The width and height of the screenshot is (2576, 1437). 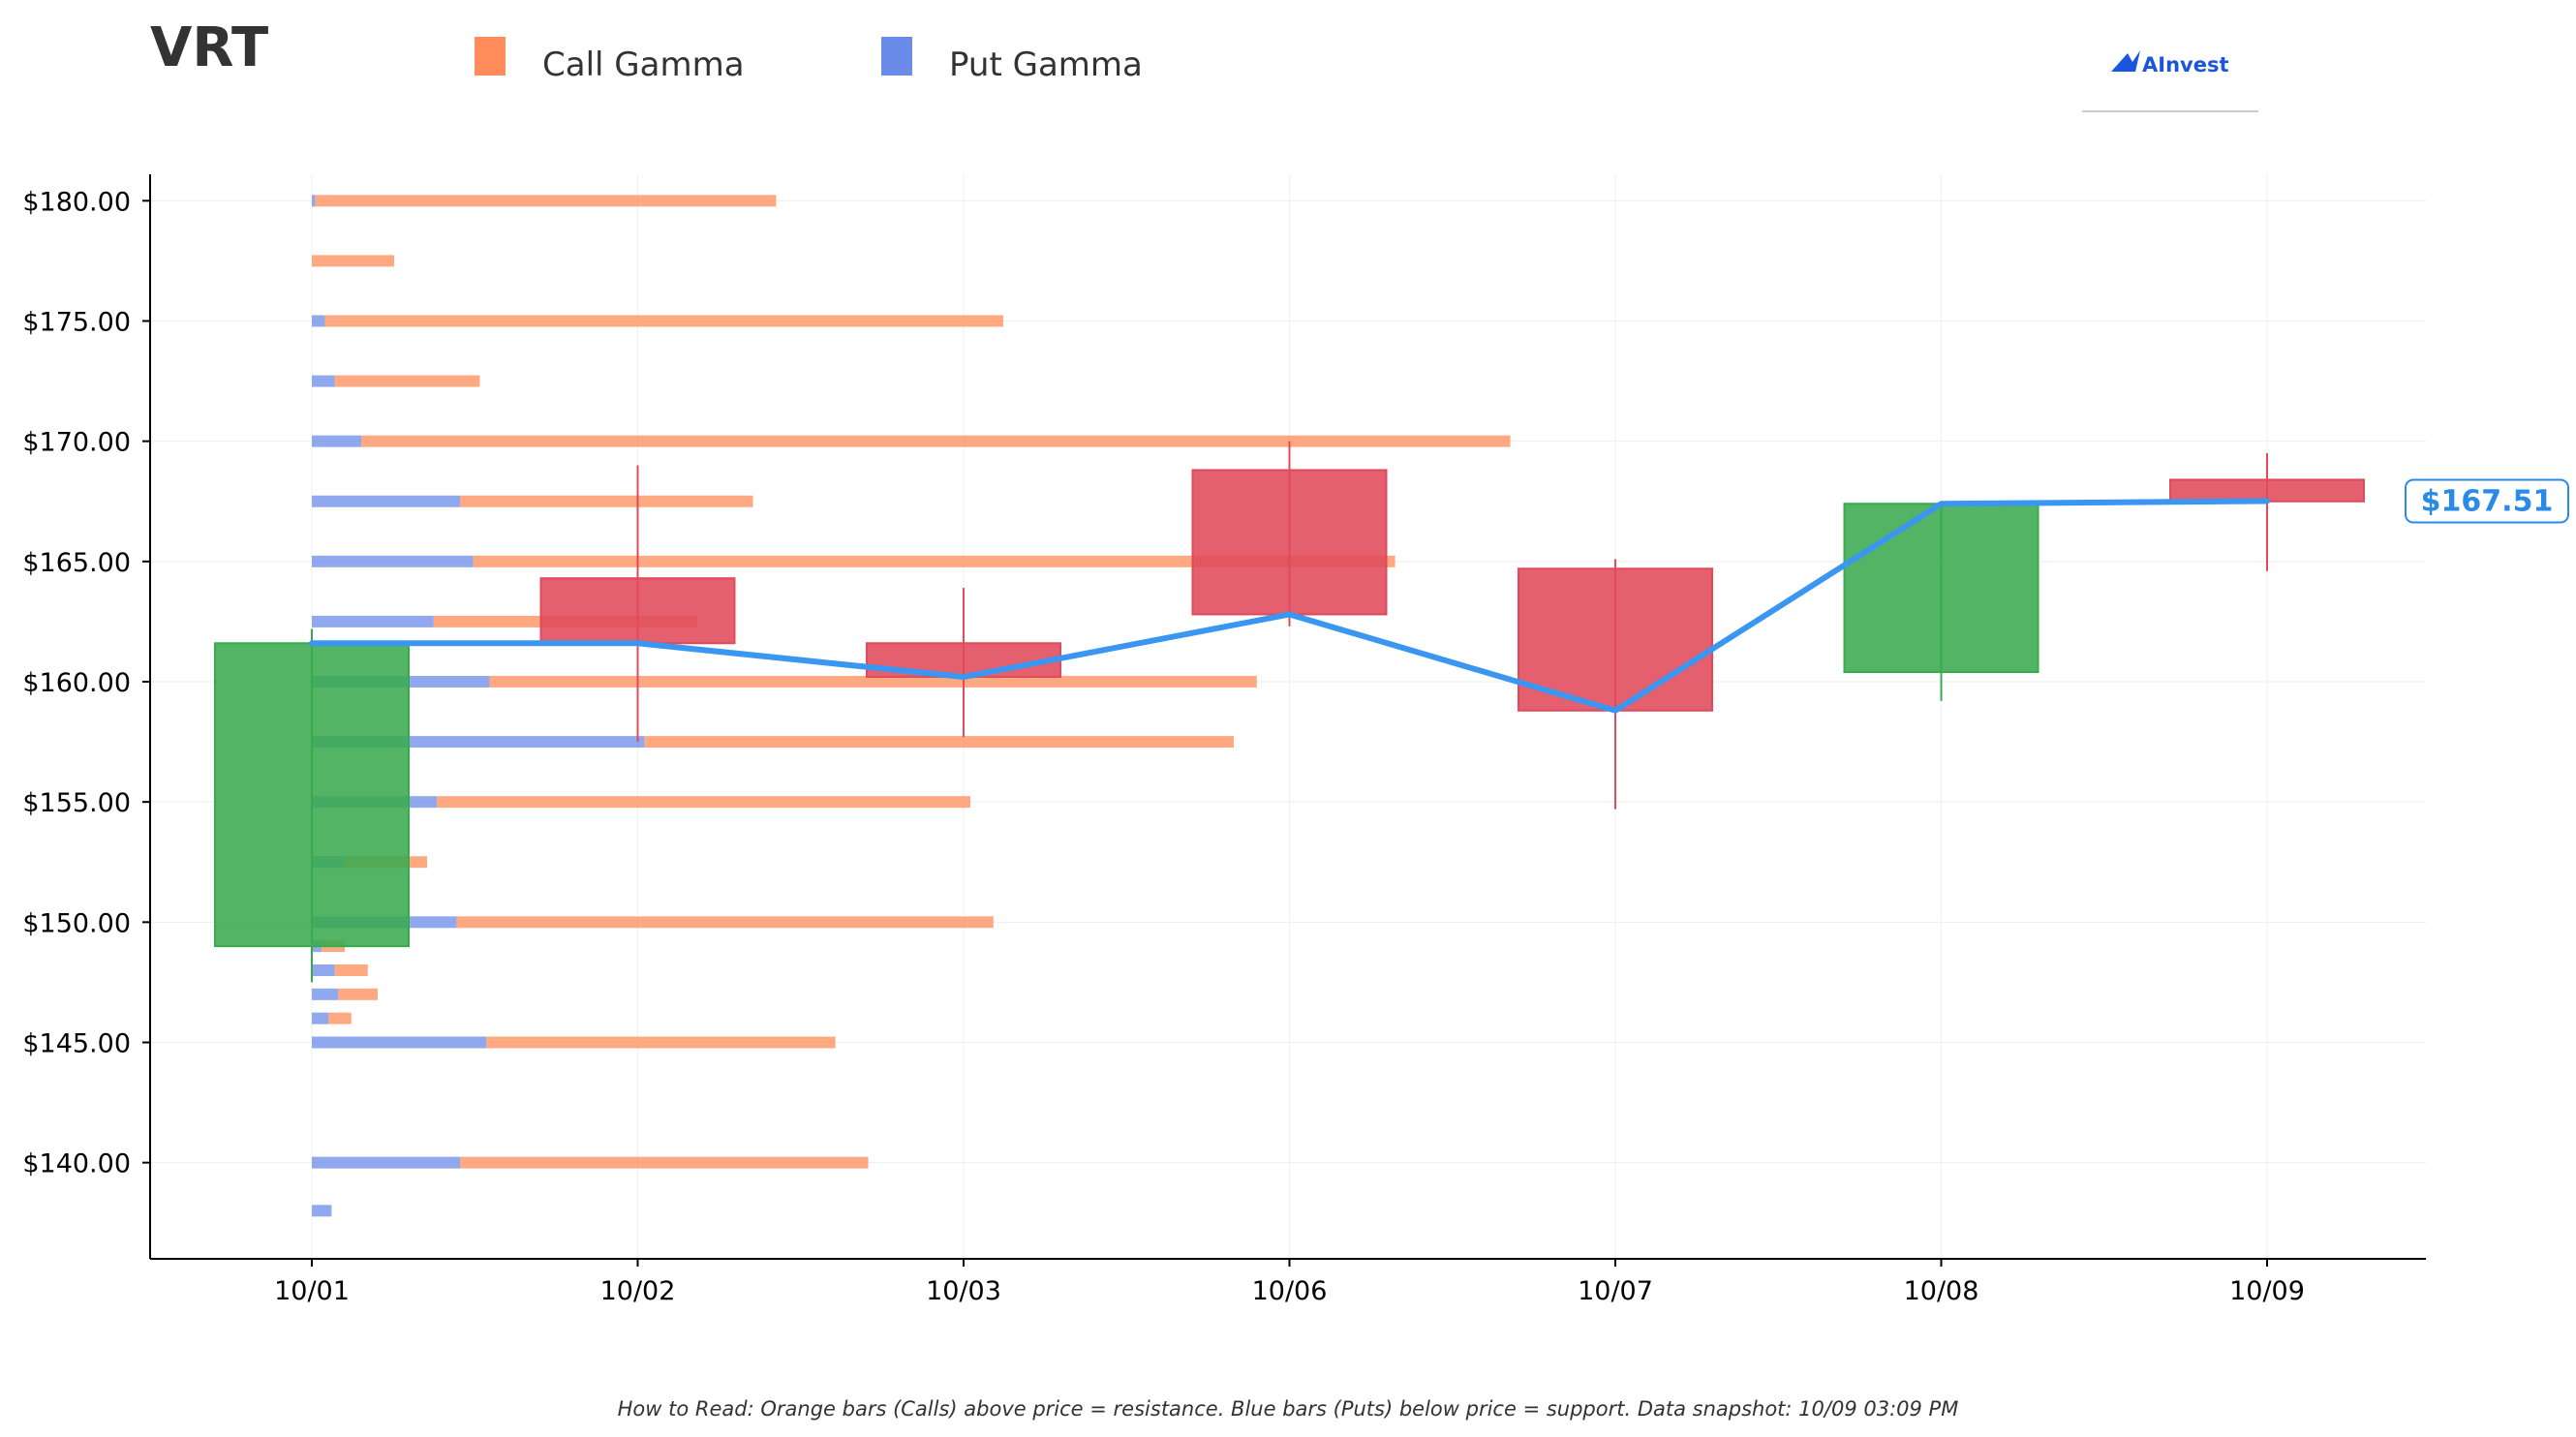 What do you see at coordinates (76, 443) in the screenshot?
I see `y-tick-label: $170.00` at bounding box center [76, 443].